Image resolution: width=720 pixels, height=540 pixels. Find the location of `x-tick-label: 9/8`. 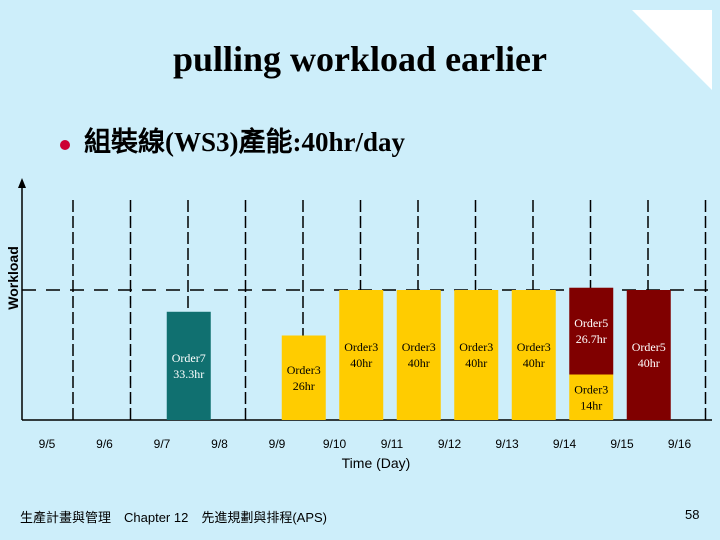

x-tick-label: 9/8 is located at coordinates (219, 444).